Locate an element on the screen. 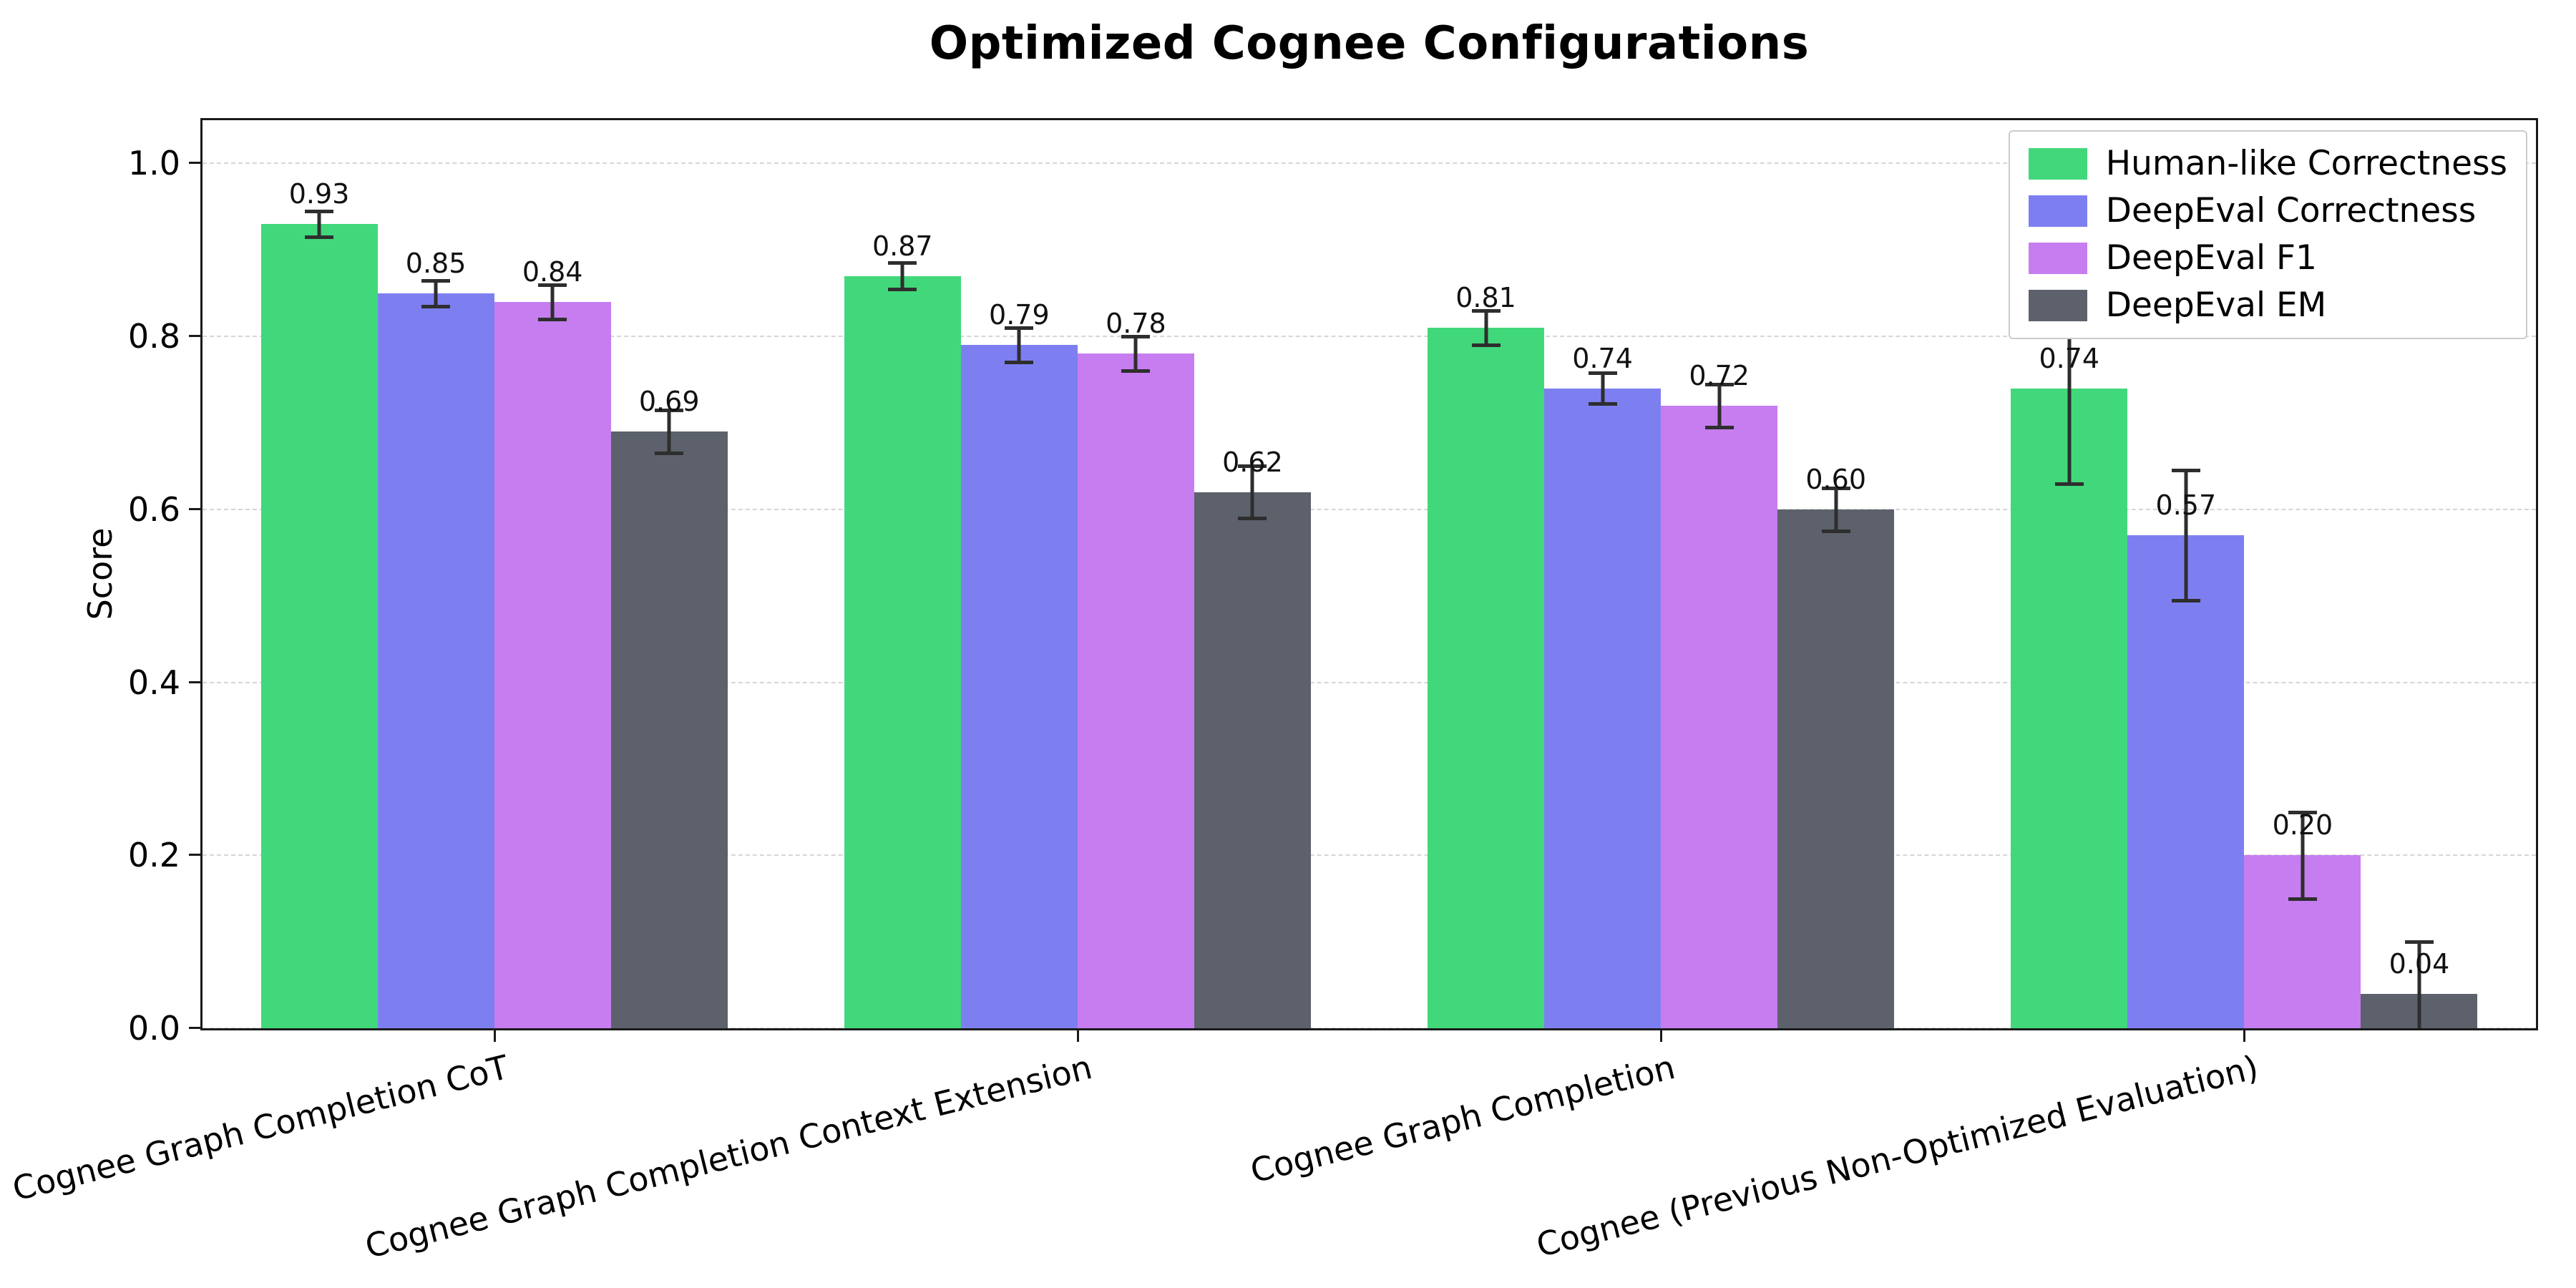 This screenshot has width=2576, height=1288. bar-value-label: 0.04 is located at coordinates (2419, 964).